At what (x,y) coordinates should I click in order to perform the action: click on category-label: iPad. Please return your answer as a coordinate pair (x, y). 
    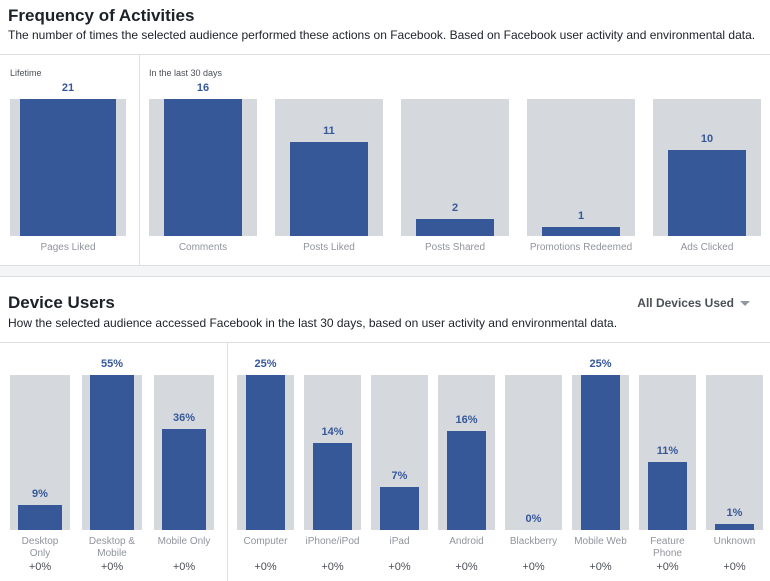
    Looking at the image, I should click on (399, 541).